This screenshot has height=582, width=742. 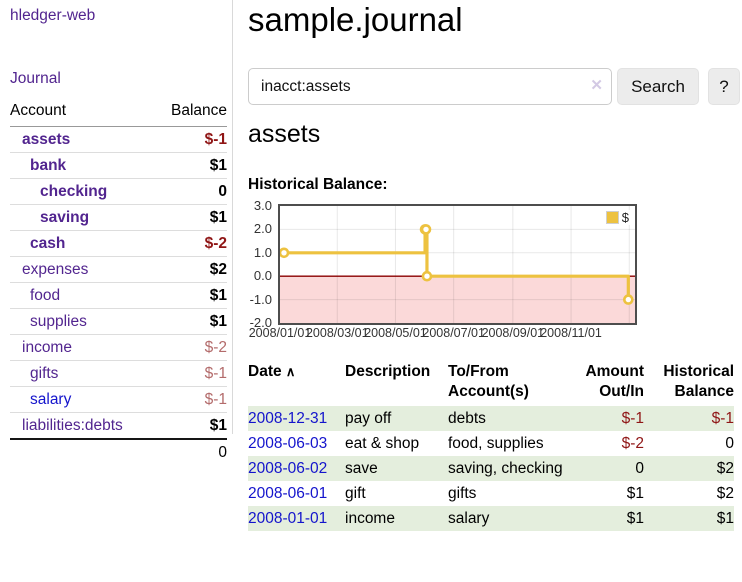 What do you see at coordinates (698, 381) in the screenshot?
I see `col-header-balance: Historical Balance` at bounding box center [698, 381].